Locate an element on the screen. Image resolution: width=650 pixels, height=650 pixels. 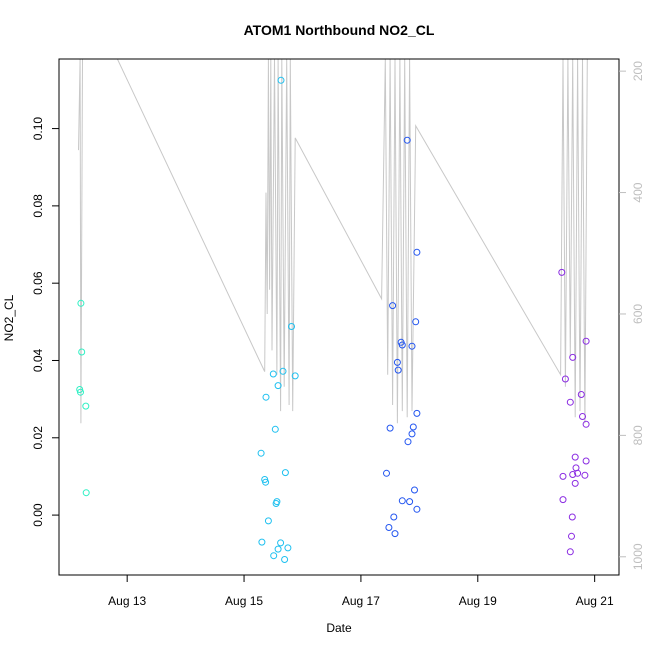
y2-tick-label: 200 is located at coordinates (638, 71).